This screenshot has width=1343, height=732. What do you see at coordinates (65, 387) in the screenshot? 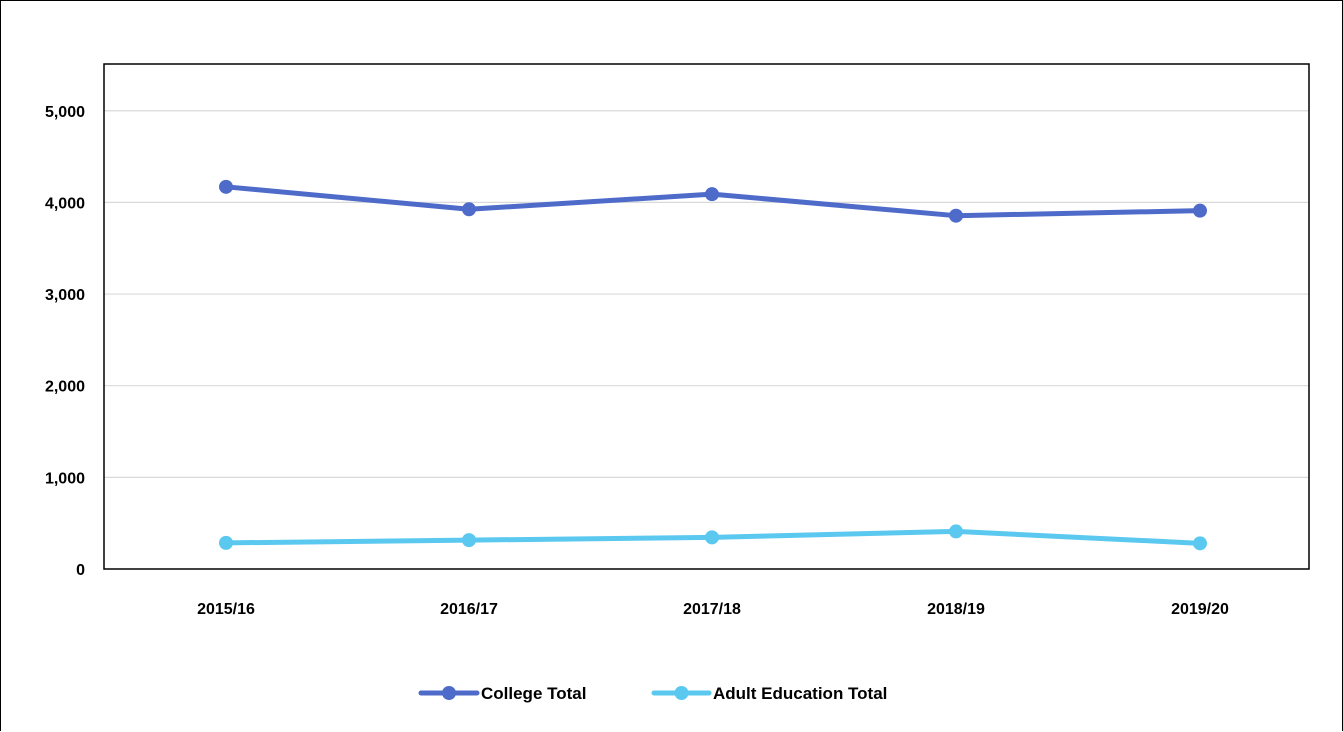
I see `y-tick-label: 2,000` at bounding box center [65, 387].